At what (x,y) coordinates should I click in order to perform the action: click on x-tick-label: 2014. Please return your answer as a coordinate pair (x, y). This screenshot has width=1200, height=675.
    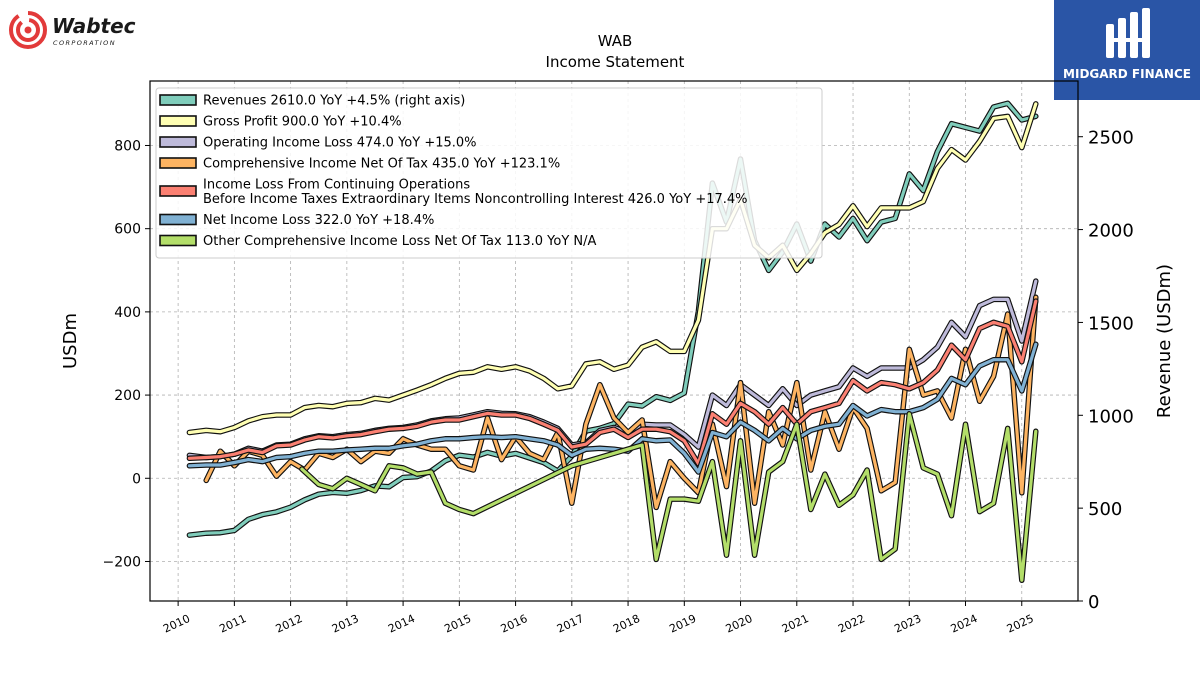
    Looking at the image, I should click on (401, 624).